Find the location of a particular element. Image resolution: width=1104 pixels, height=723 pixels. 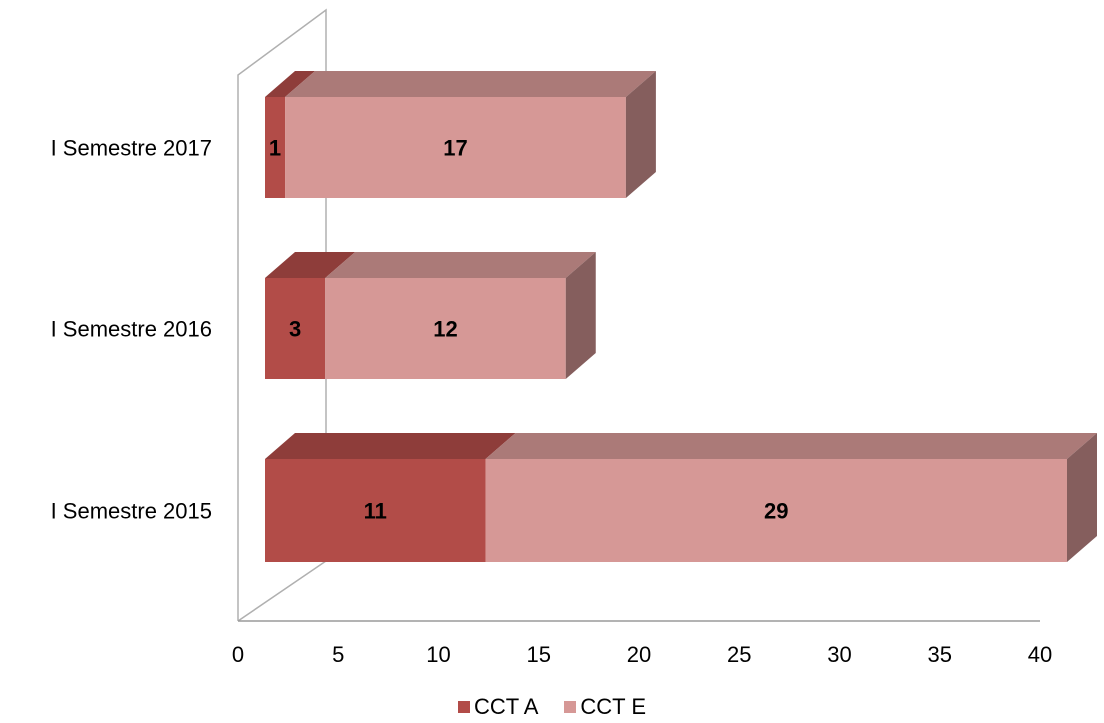

legend-item-cct-e: CCT E is located at coordinates (605, 707).